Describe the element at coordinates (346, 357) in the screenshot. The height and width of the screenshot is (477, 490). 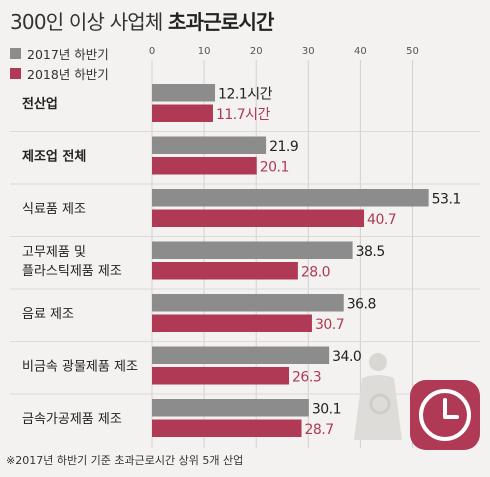
I see `data-label-2017-5: 34.0` at that location.